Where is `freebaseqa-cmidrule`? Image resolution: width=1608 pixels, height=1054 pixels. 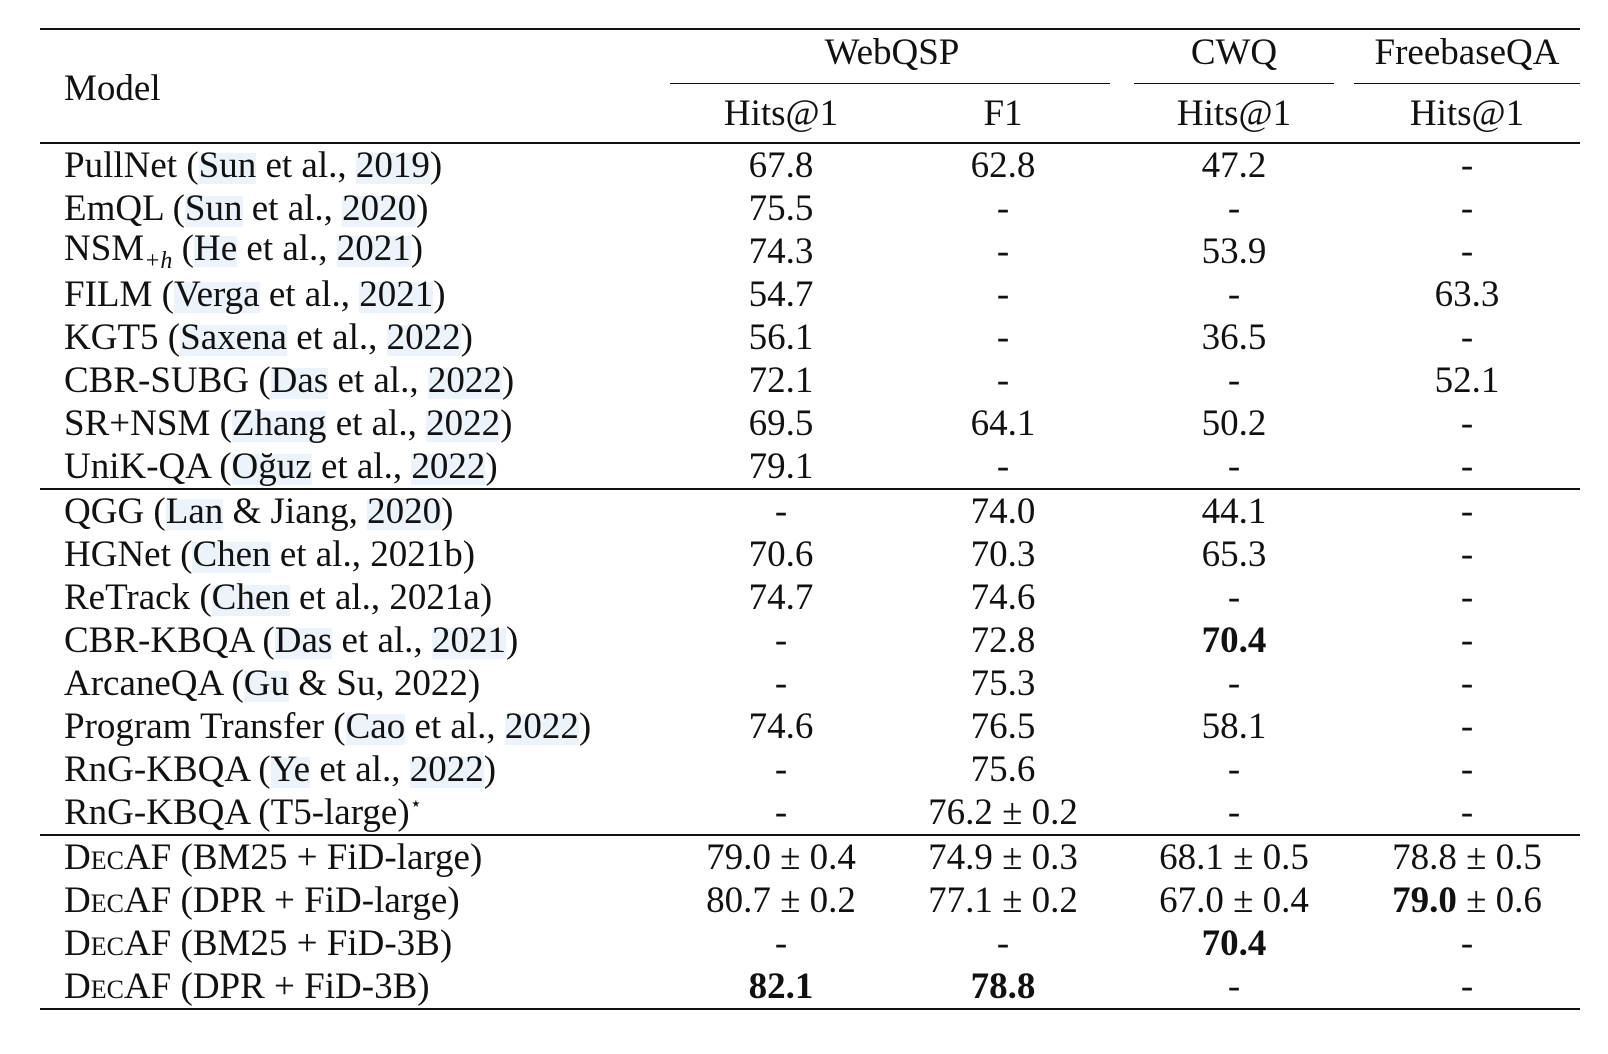 freebaseqa-cmidrule is located at coordinates (1467, 83).